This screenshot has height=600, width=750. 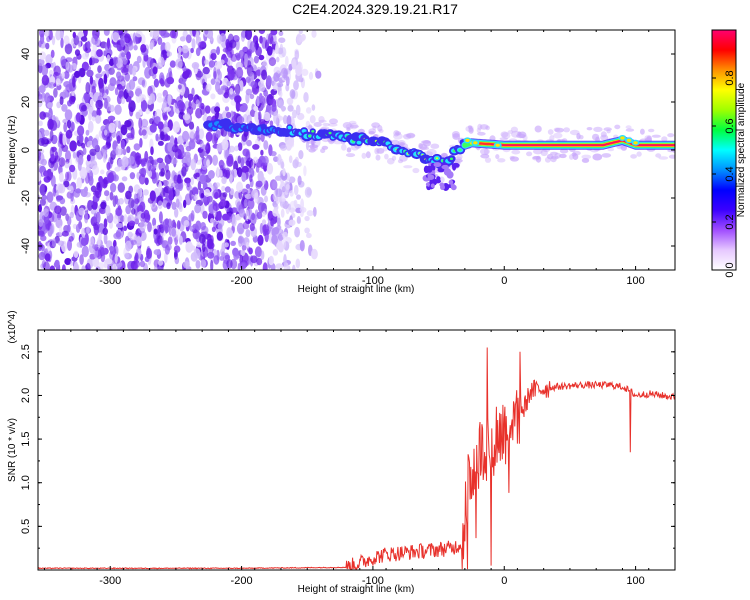 I want to click on colorbar-gradient, so click(x=724, y=150).